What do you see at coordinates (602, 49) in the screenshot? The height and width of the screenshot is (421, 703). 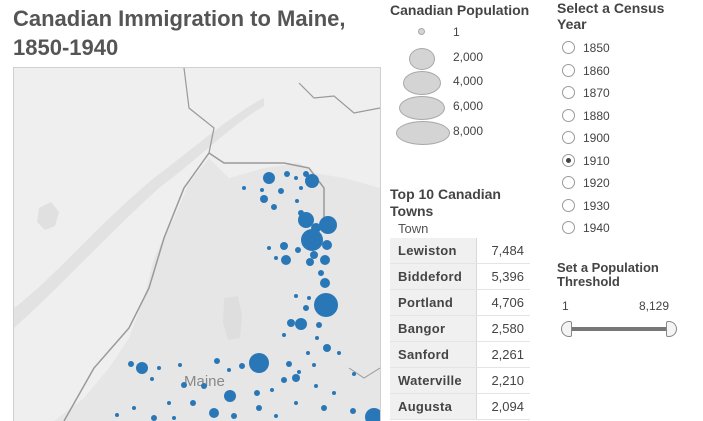 I see `census-year-option: 1850` at bounding box center [602, 49].